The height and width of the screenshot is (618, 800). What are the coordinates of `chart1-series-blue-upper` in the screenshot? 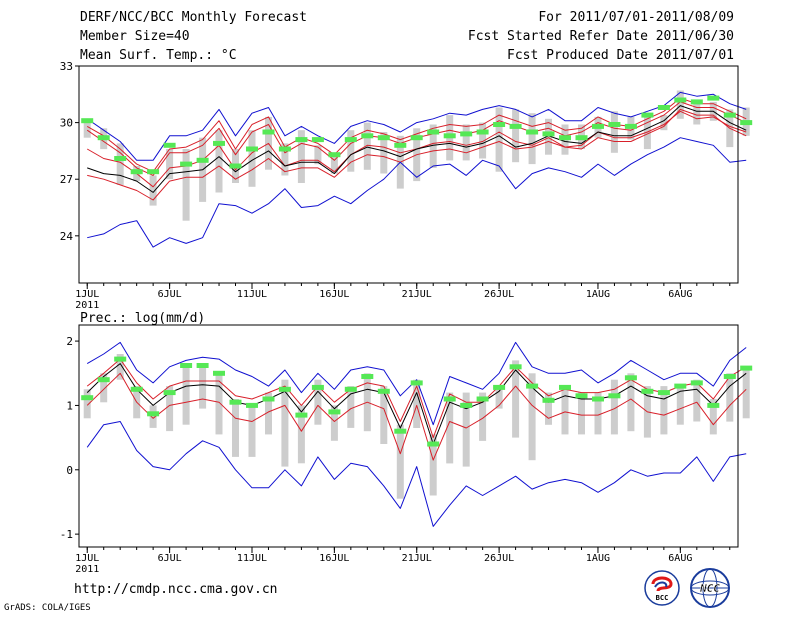 It's located at (416, 383).